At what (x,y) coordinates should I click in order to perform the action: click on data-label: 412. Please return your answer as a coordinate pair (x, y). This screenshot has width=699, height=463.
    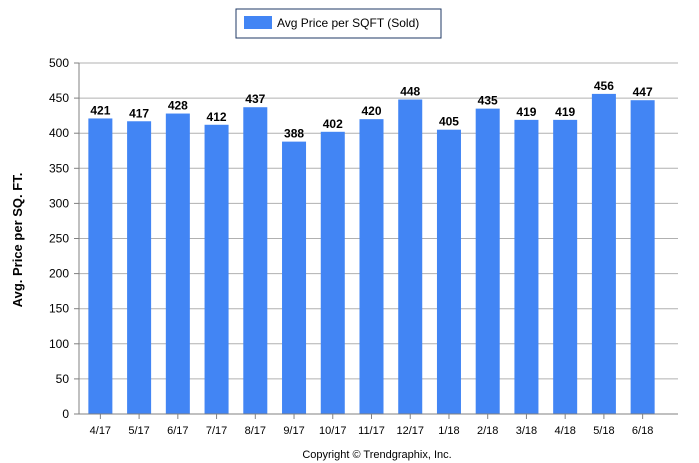
    Looking at the image, I should click on (217, 117).